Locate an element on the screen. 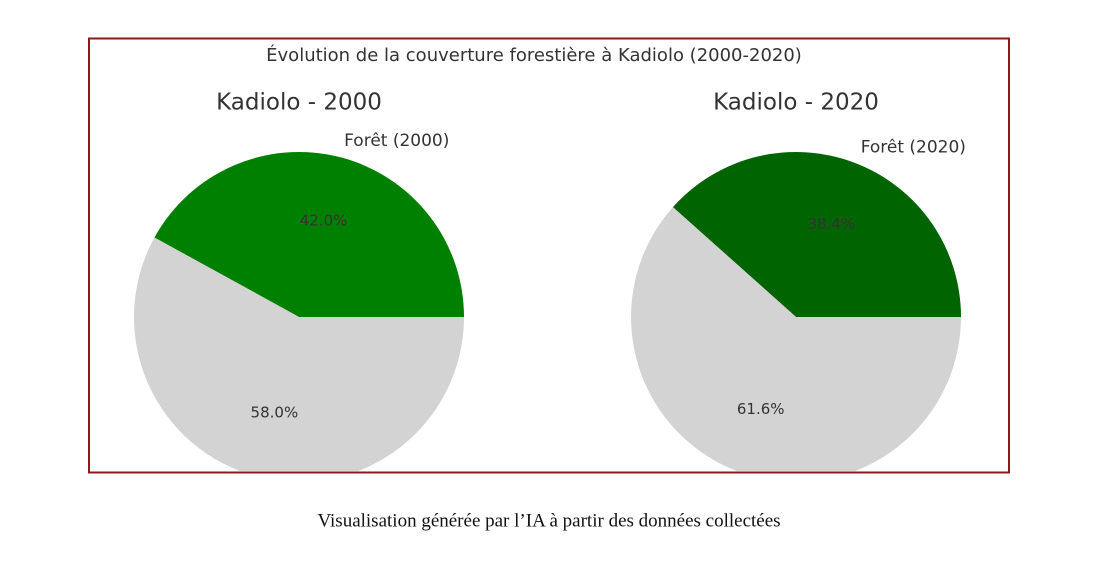  value-label: 61.6% is located at coordinates (761, 409).